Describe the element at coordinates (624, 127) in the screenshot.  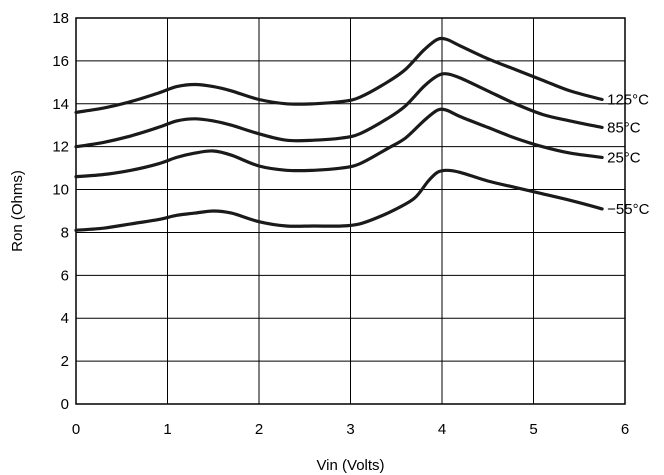
I see `series-label: 85°C` at that location.